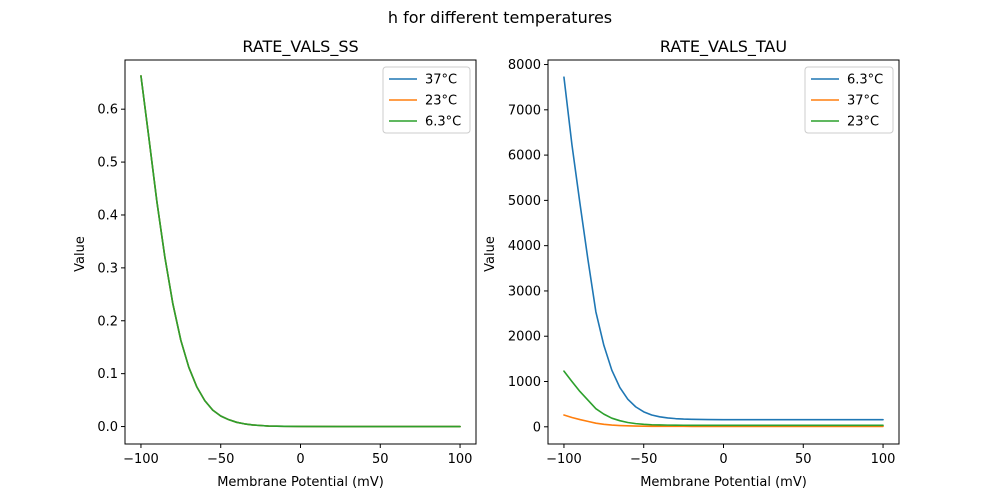 This screenshot has height=500, width=1000. I want to click on y-tick-label: 7000, so click(524, 110).